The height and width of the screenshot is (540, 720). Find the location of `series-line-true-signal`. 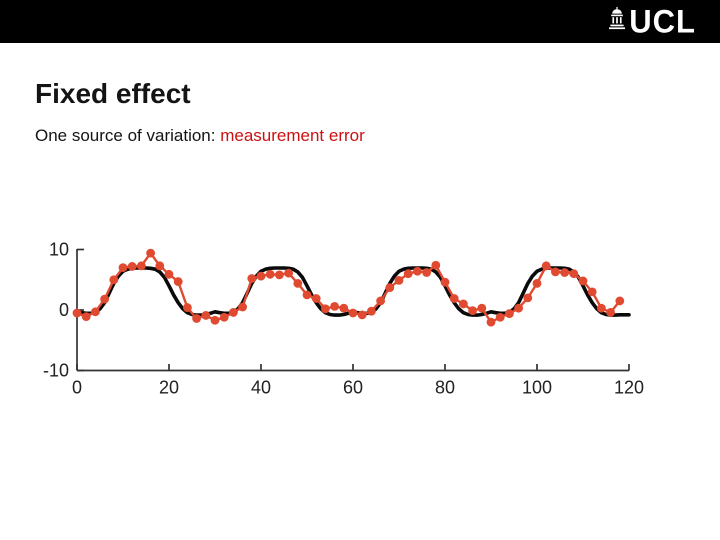

series-line-true-signal is located at coordinates (353, 291).